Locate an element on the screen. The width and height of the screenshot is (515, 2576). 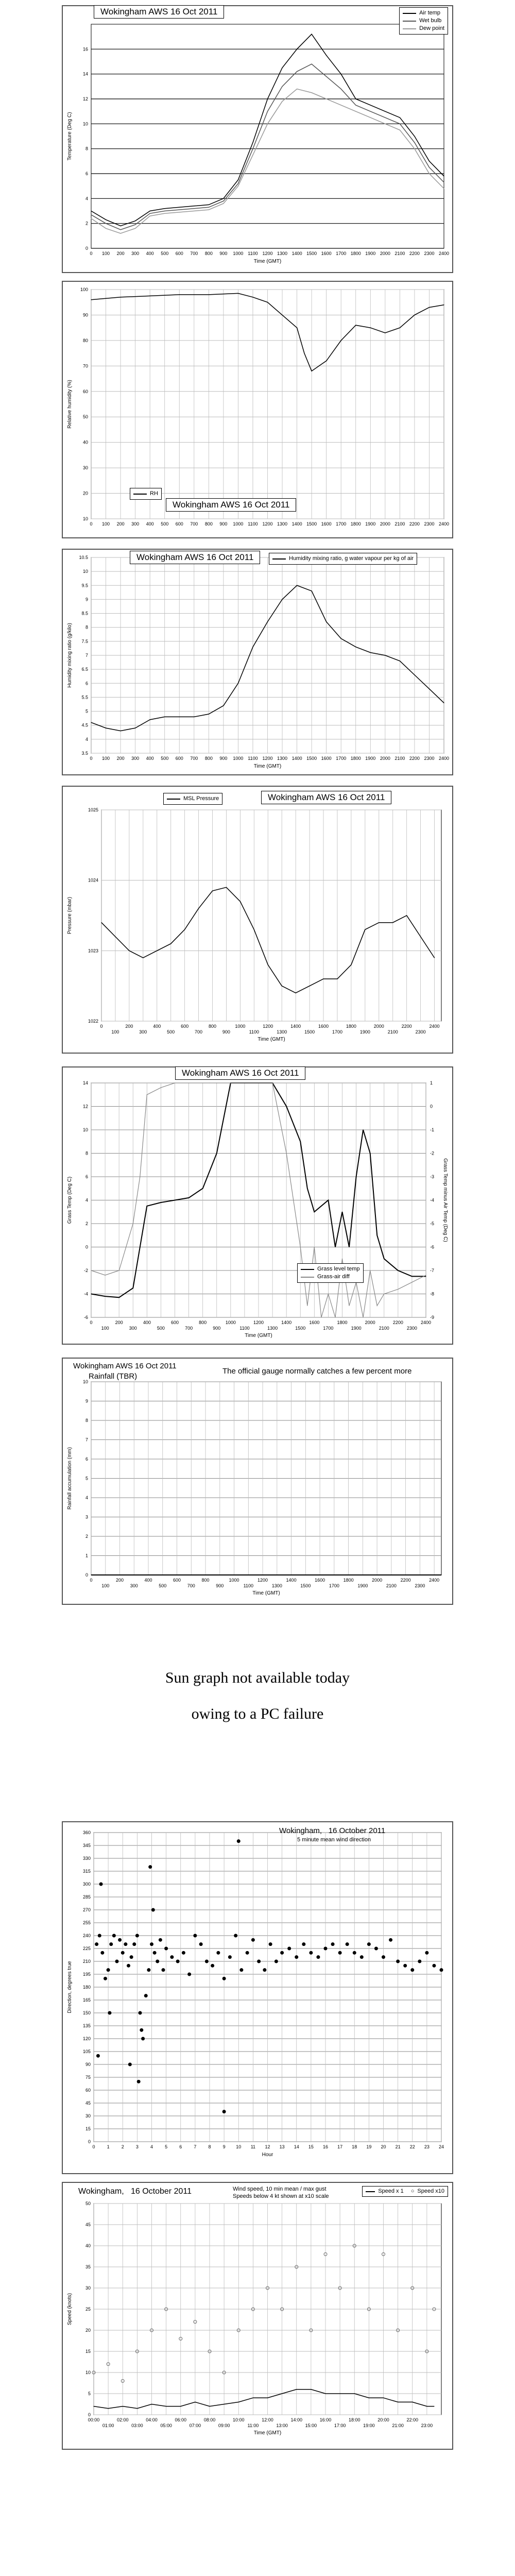
right-y-tick-label: -6 is located at coordinates (432, 1247).